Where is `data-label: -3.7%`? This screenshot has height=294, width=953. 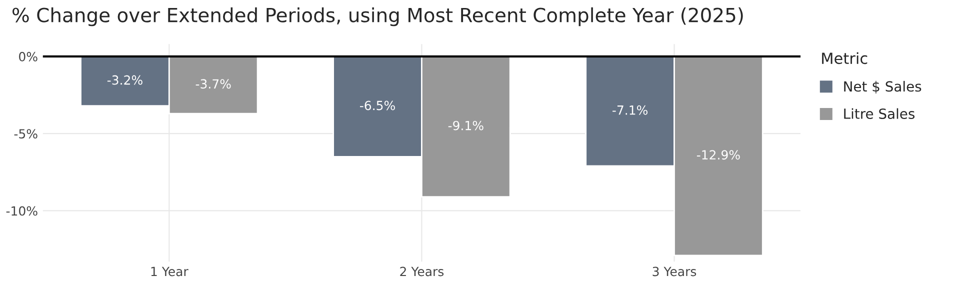 data-label: -3.7% is located at coordinates (213, 84).